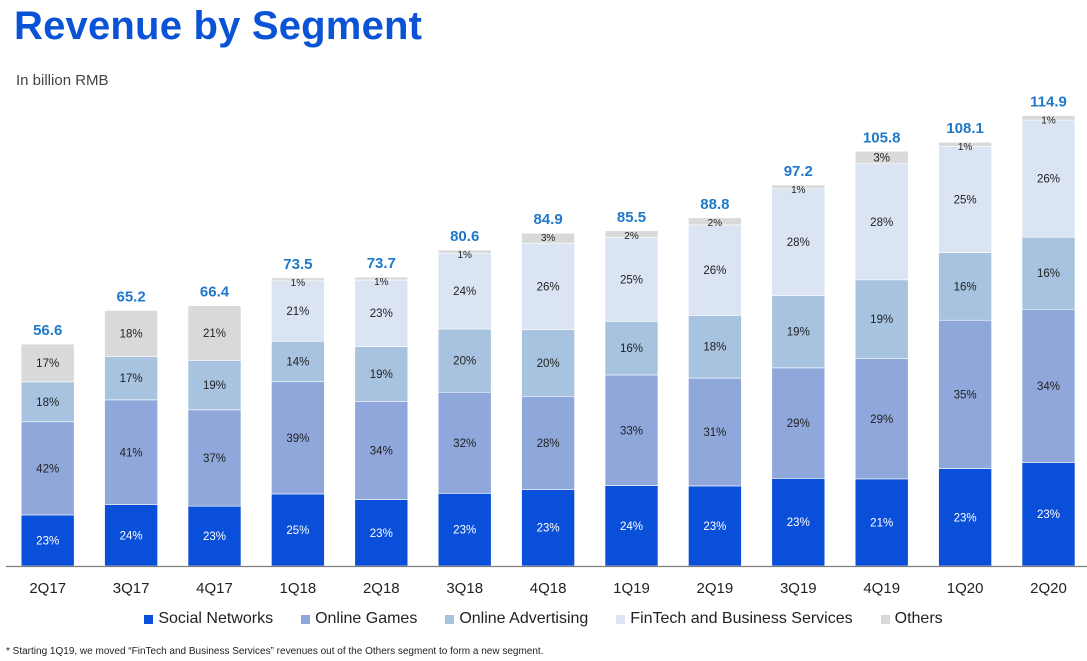 The width and height of the screenshot is (1087, 661). I want to click on data-label-online-games-2q19: 31%, so click(714, 433).